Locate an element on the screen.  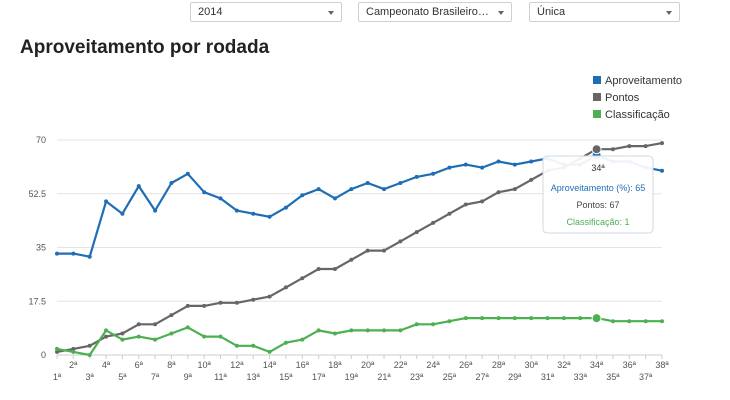
legend-label: Classificação is located at coordinates (637, 115).